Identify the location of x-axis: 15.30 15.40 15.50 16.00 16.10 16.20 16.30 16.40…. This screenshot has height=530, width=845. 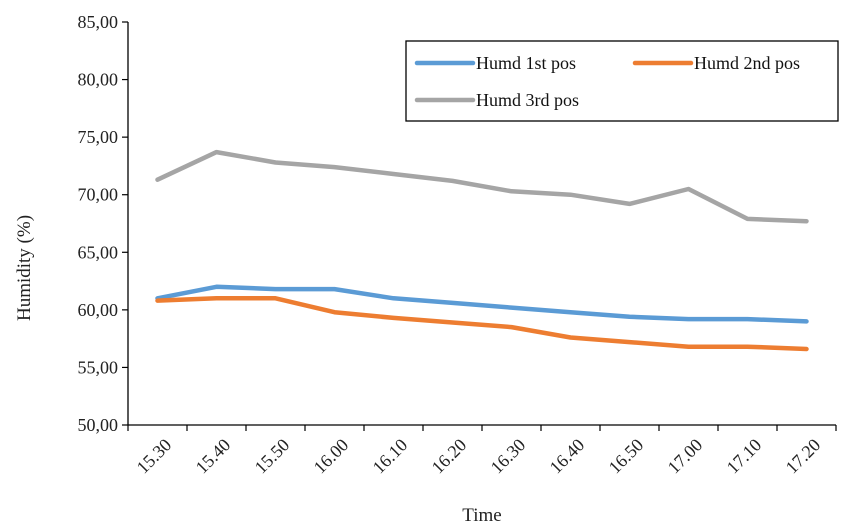
(482, 451).